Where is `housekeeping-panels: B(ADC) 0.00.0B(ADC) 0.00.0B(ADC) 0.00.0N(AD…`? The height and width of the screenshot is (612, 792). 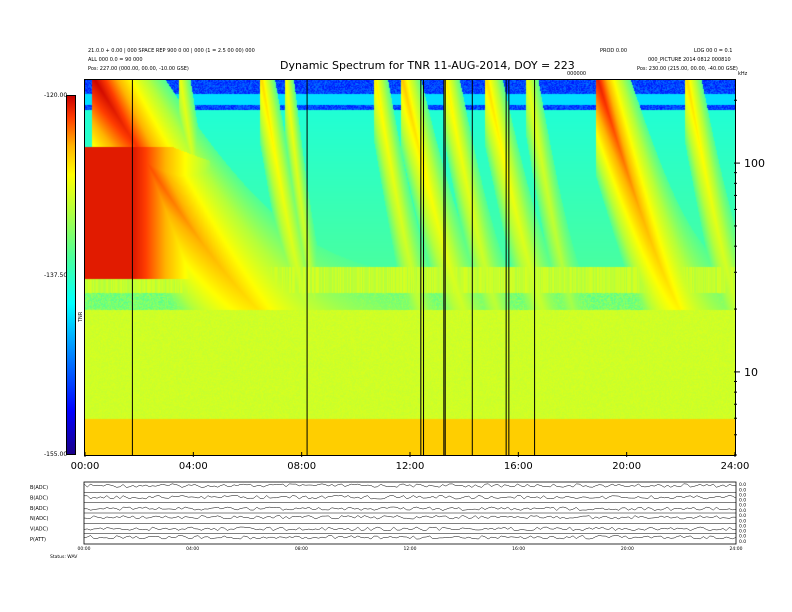 housekeeping-panels: B(ADC) 0.00.0B(ADC) 0.00.0B(ADC) 0.00.0N(AD… is located at coordinates (388, 520).